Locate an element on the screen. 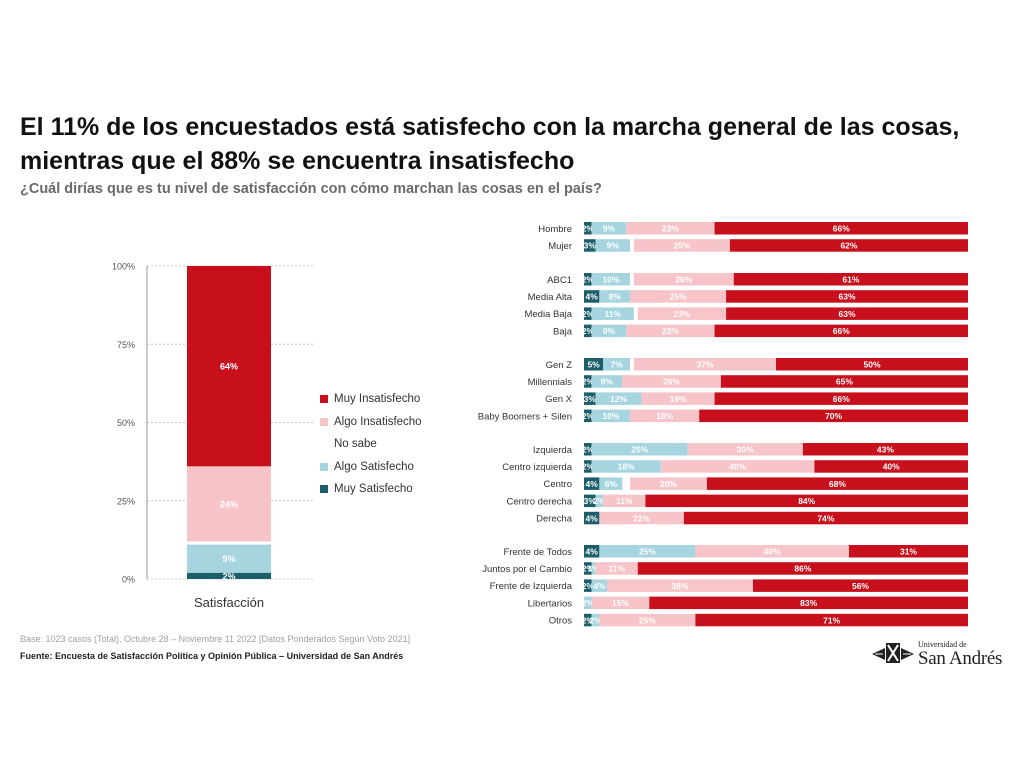 The width and height of the screenshot is (1025, 768). data-label: 37% is located at coordinates (704, 364).